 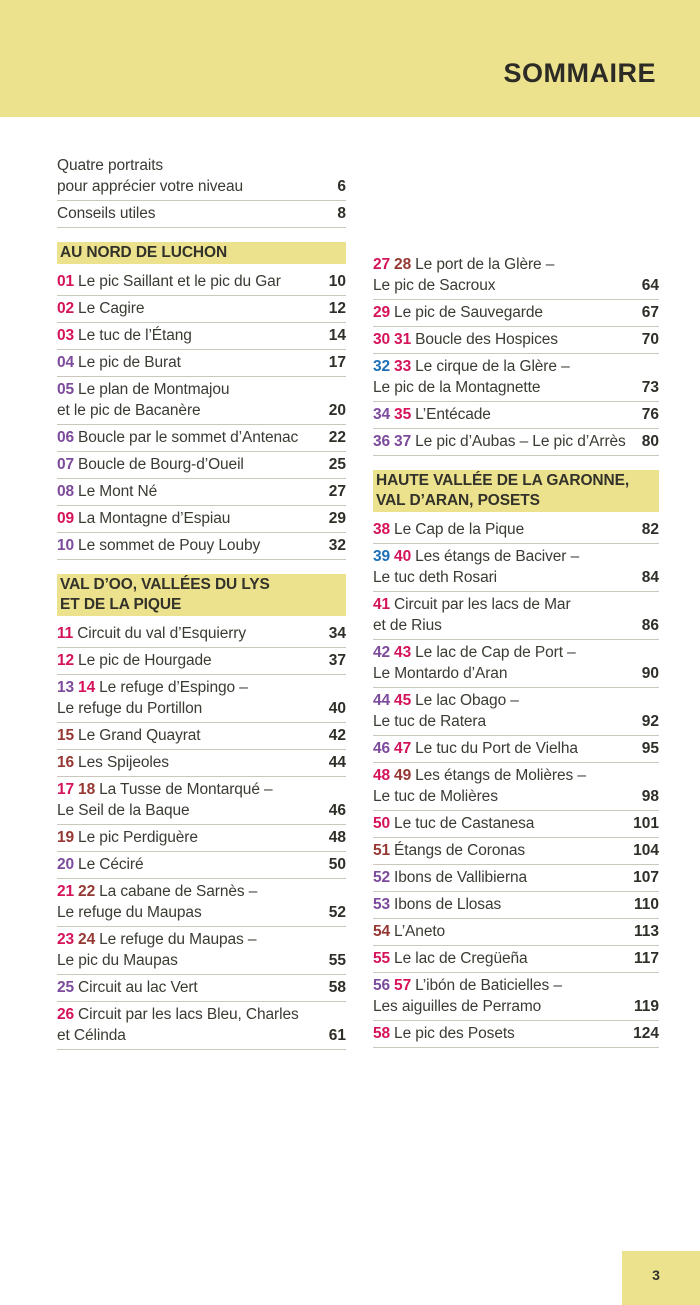 What do you see at coordinates (403, 775) in the screenshot?
I see `route-number: 49` at bounding box center [403, 775].